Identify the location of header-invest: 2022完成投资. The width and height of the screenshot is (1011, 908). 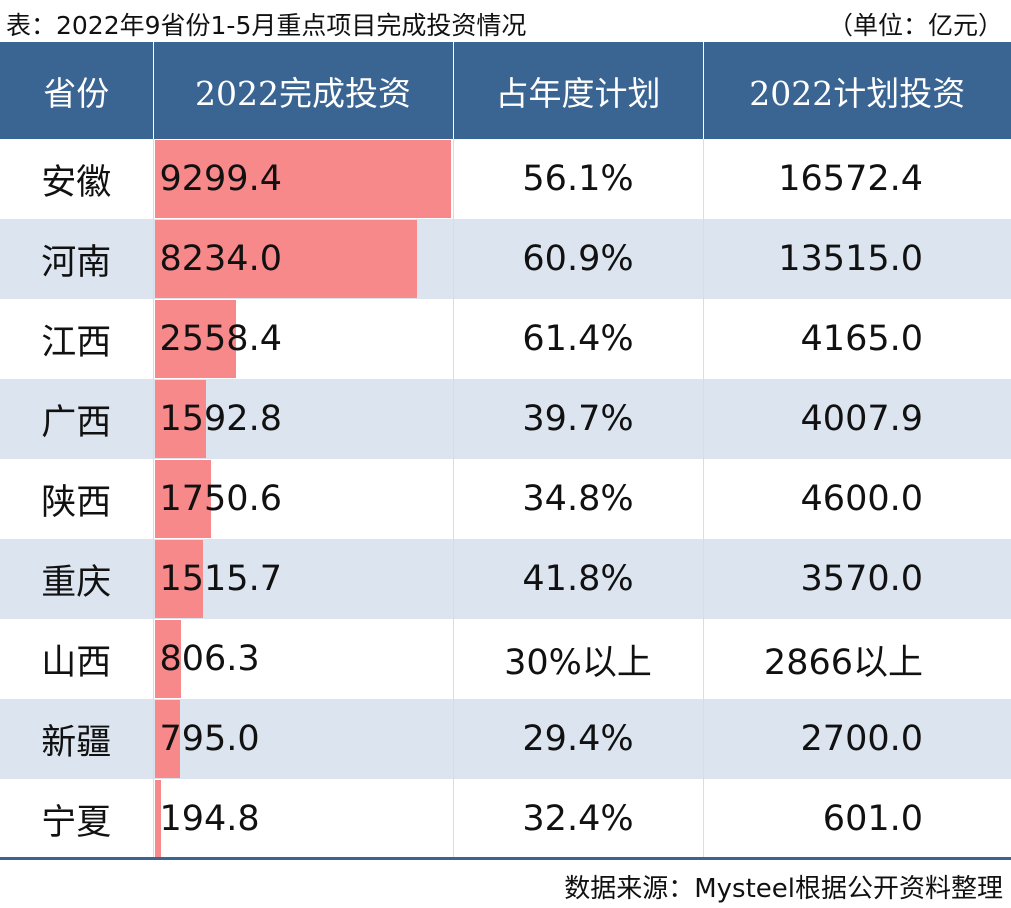
(302, 90).